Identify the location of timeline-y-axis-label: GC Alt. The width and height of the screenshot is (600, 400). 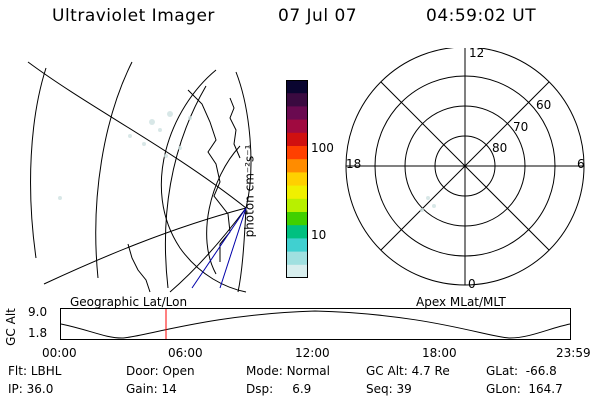
(10, 327).